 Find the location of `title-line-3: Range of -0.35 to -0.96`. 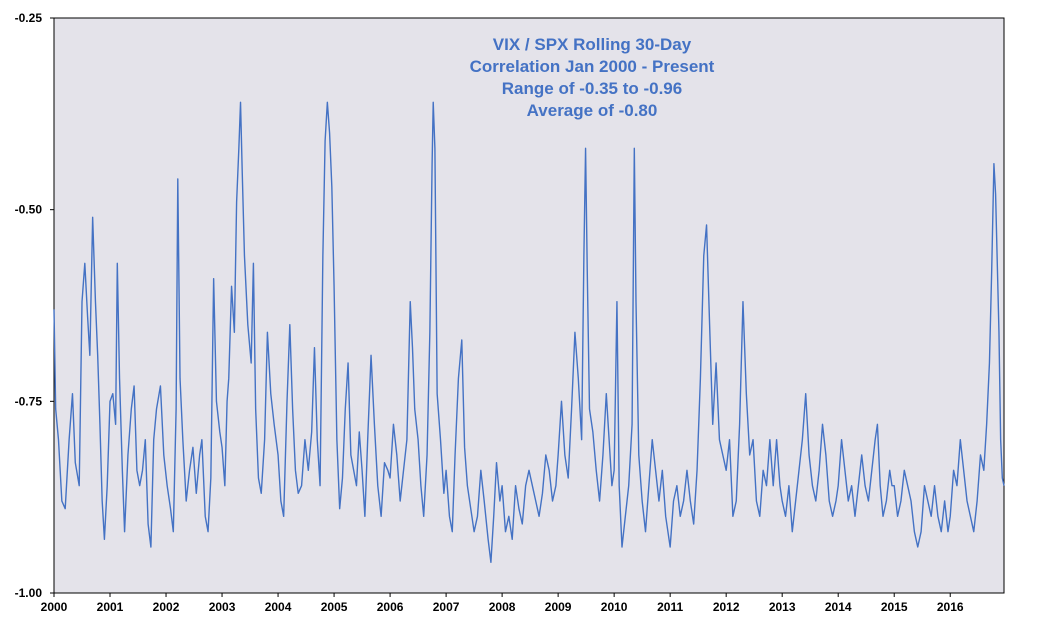

title-line-3: Range of -0.35 to -0.96 is located at coordinates (592, 88).